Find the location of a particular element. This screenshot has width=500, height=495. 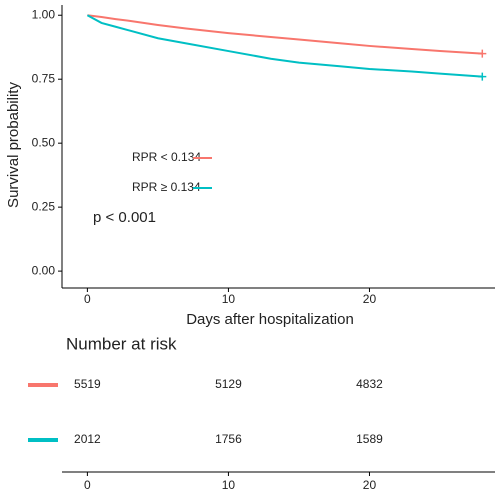

y-tick-label: 1.00 is located at coordinates (44, 14).